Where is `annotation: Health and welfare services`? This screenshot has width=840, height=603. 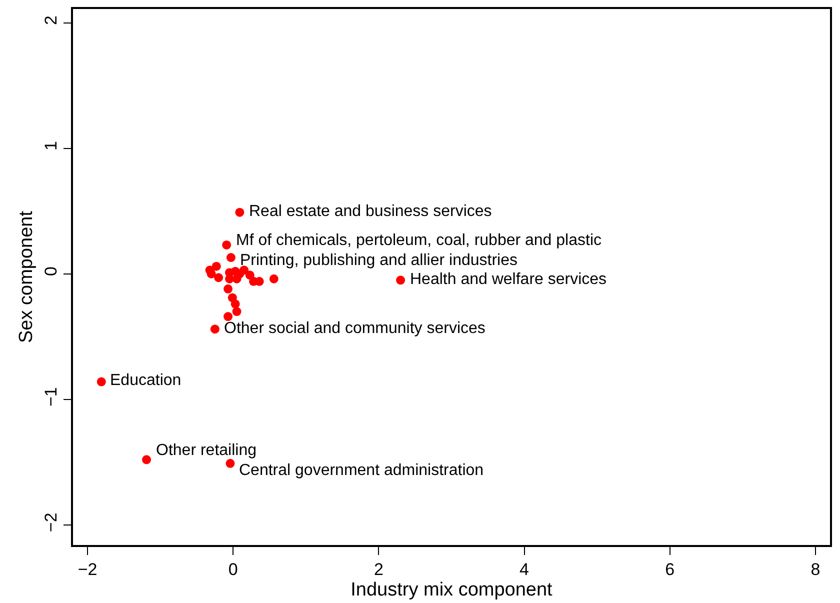
annotation: Health and welfare services is located at coordinates (508, 279).